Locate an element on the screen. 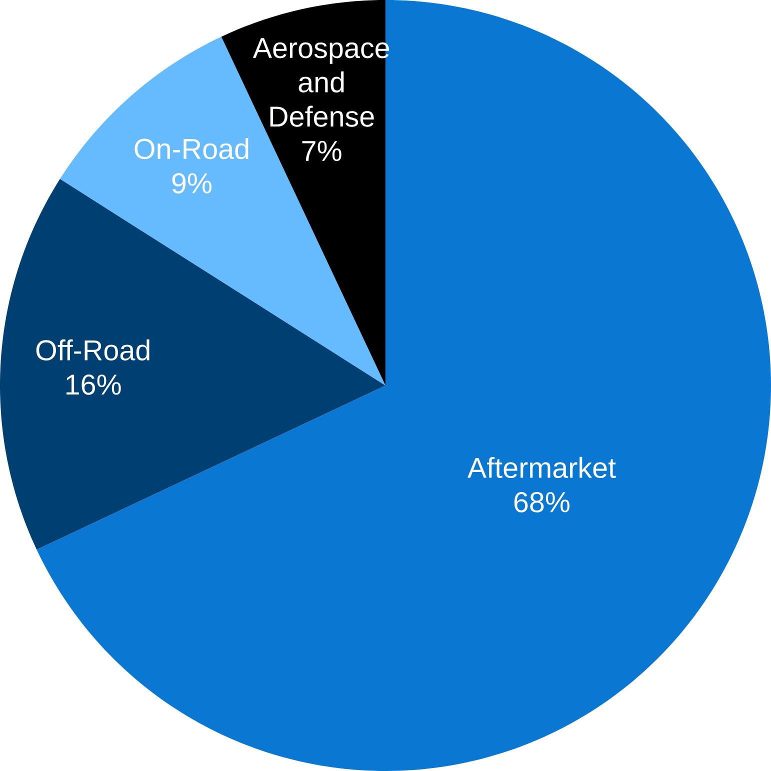  data-label: 16% is located at coordinates (93, 384).